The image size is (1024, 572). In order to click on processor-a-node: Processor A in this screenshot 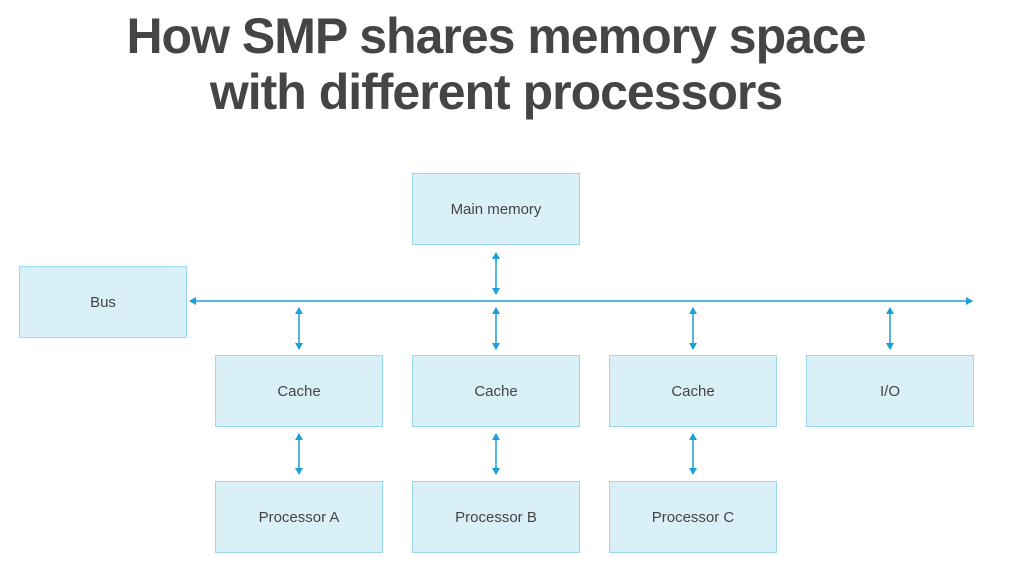, I will do `click(299, 517)`.